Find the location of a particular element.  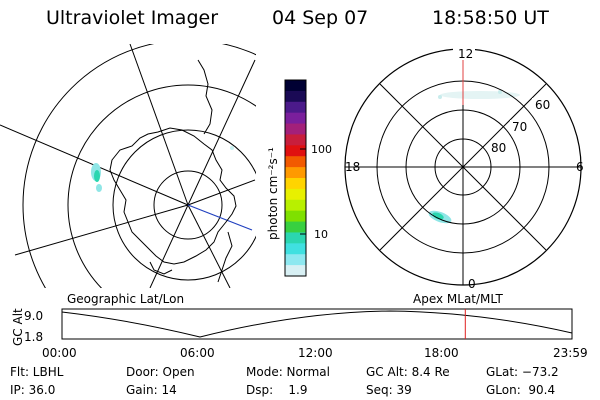

colorbar-tick-label: 10 is located at coordinates (321, 234).